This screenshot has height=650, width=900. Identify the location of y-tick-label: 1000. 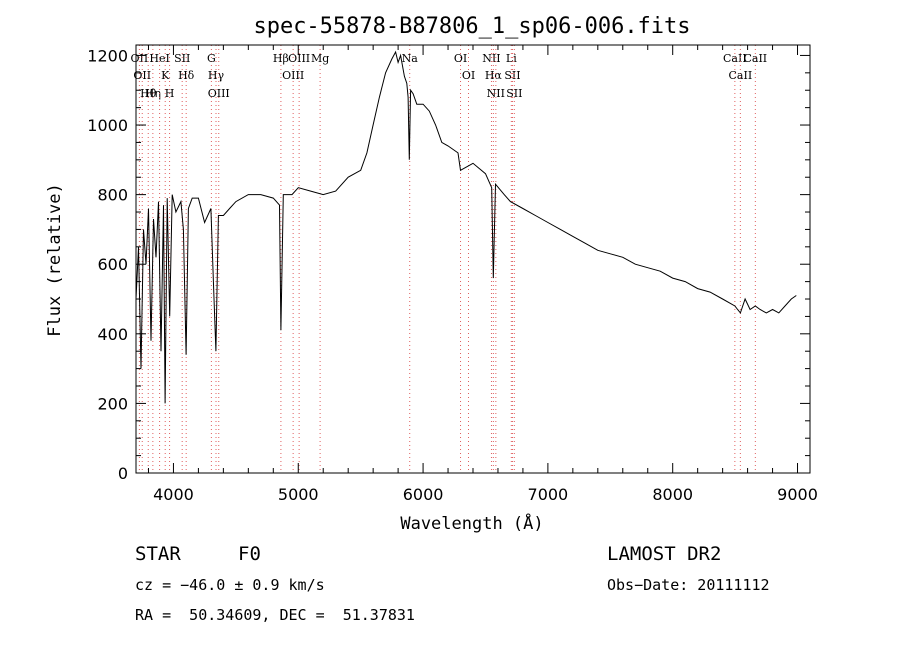
(107, 125).